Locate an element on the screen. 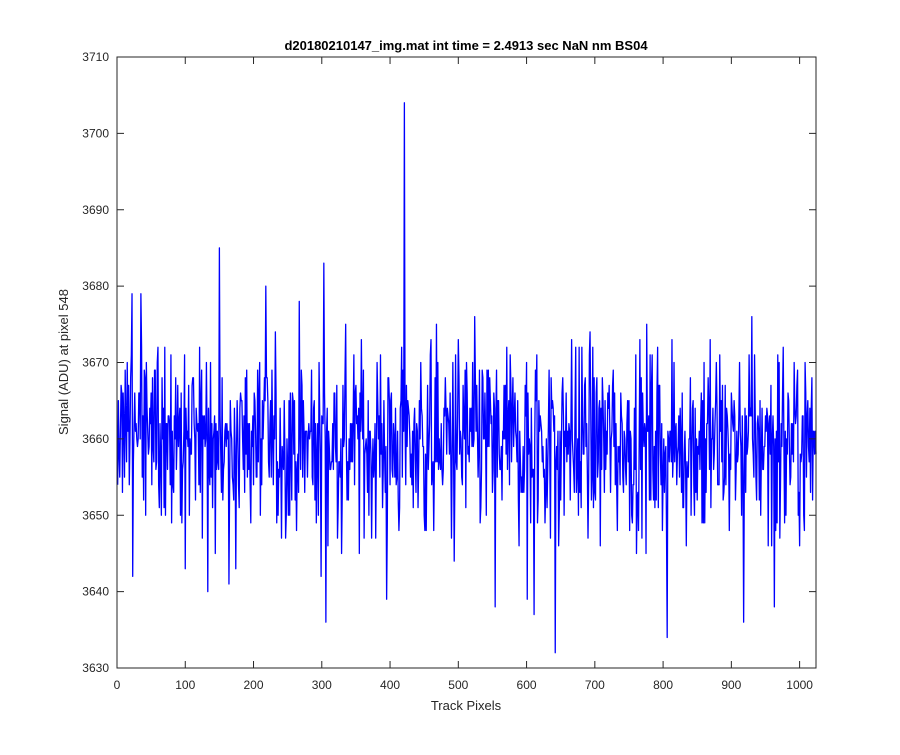 Image resolution: width=900 pixels, height=755 pixels. x-tick-label: 800 is located at coordinates (663, 685).